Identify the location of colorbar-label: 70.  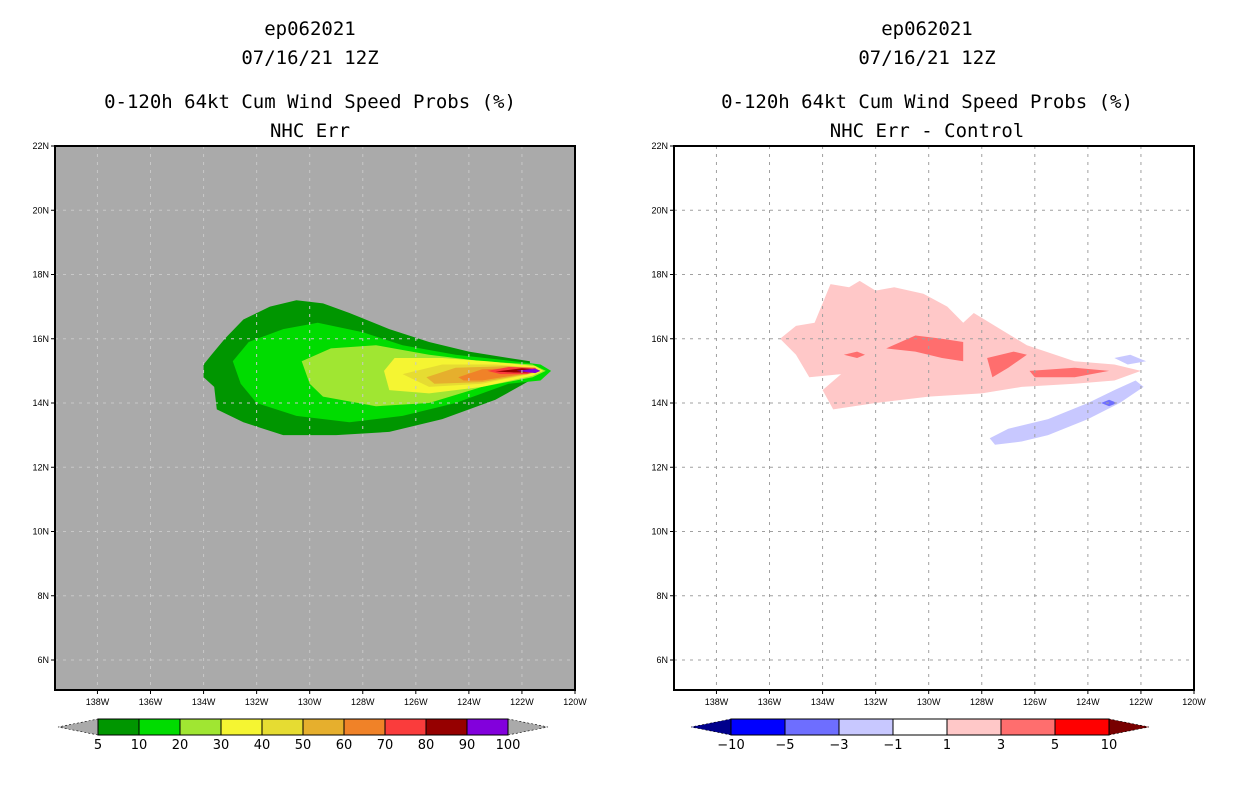
(385, 745).